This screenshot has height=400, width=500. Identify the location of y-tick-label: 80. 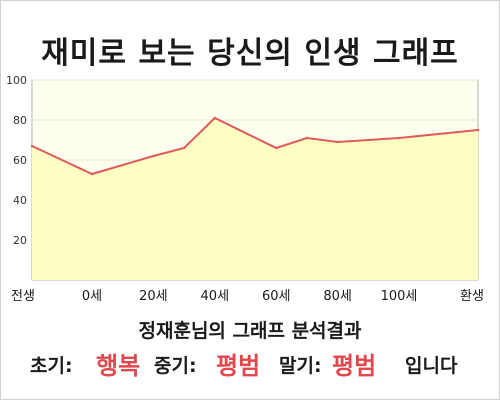
(20, 120).